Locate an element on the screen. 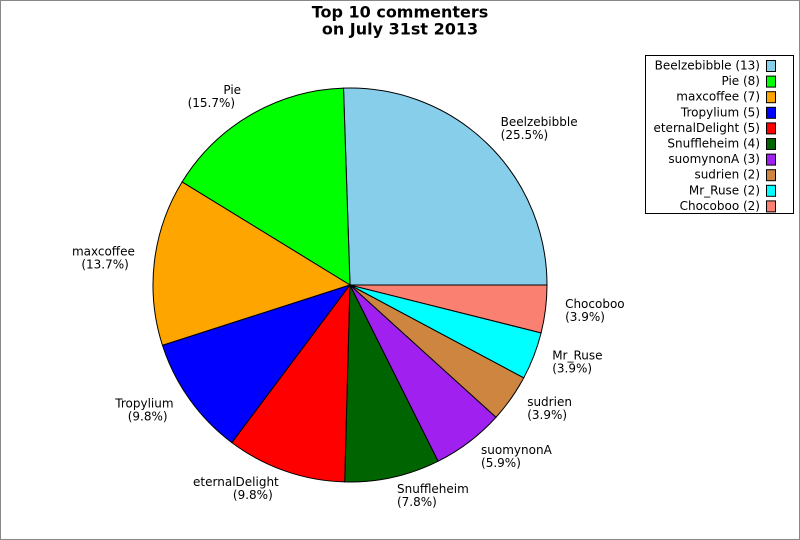 This screenshot has width=800, height=540. slice-label: Tropylium is located at coordinates (143, 403).